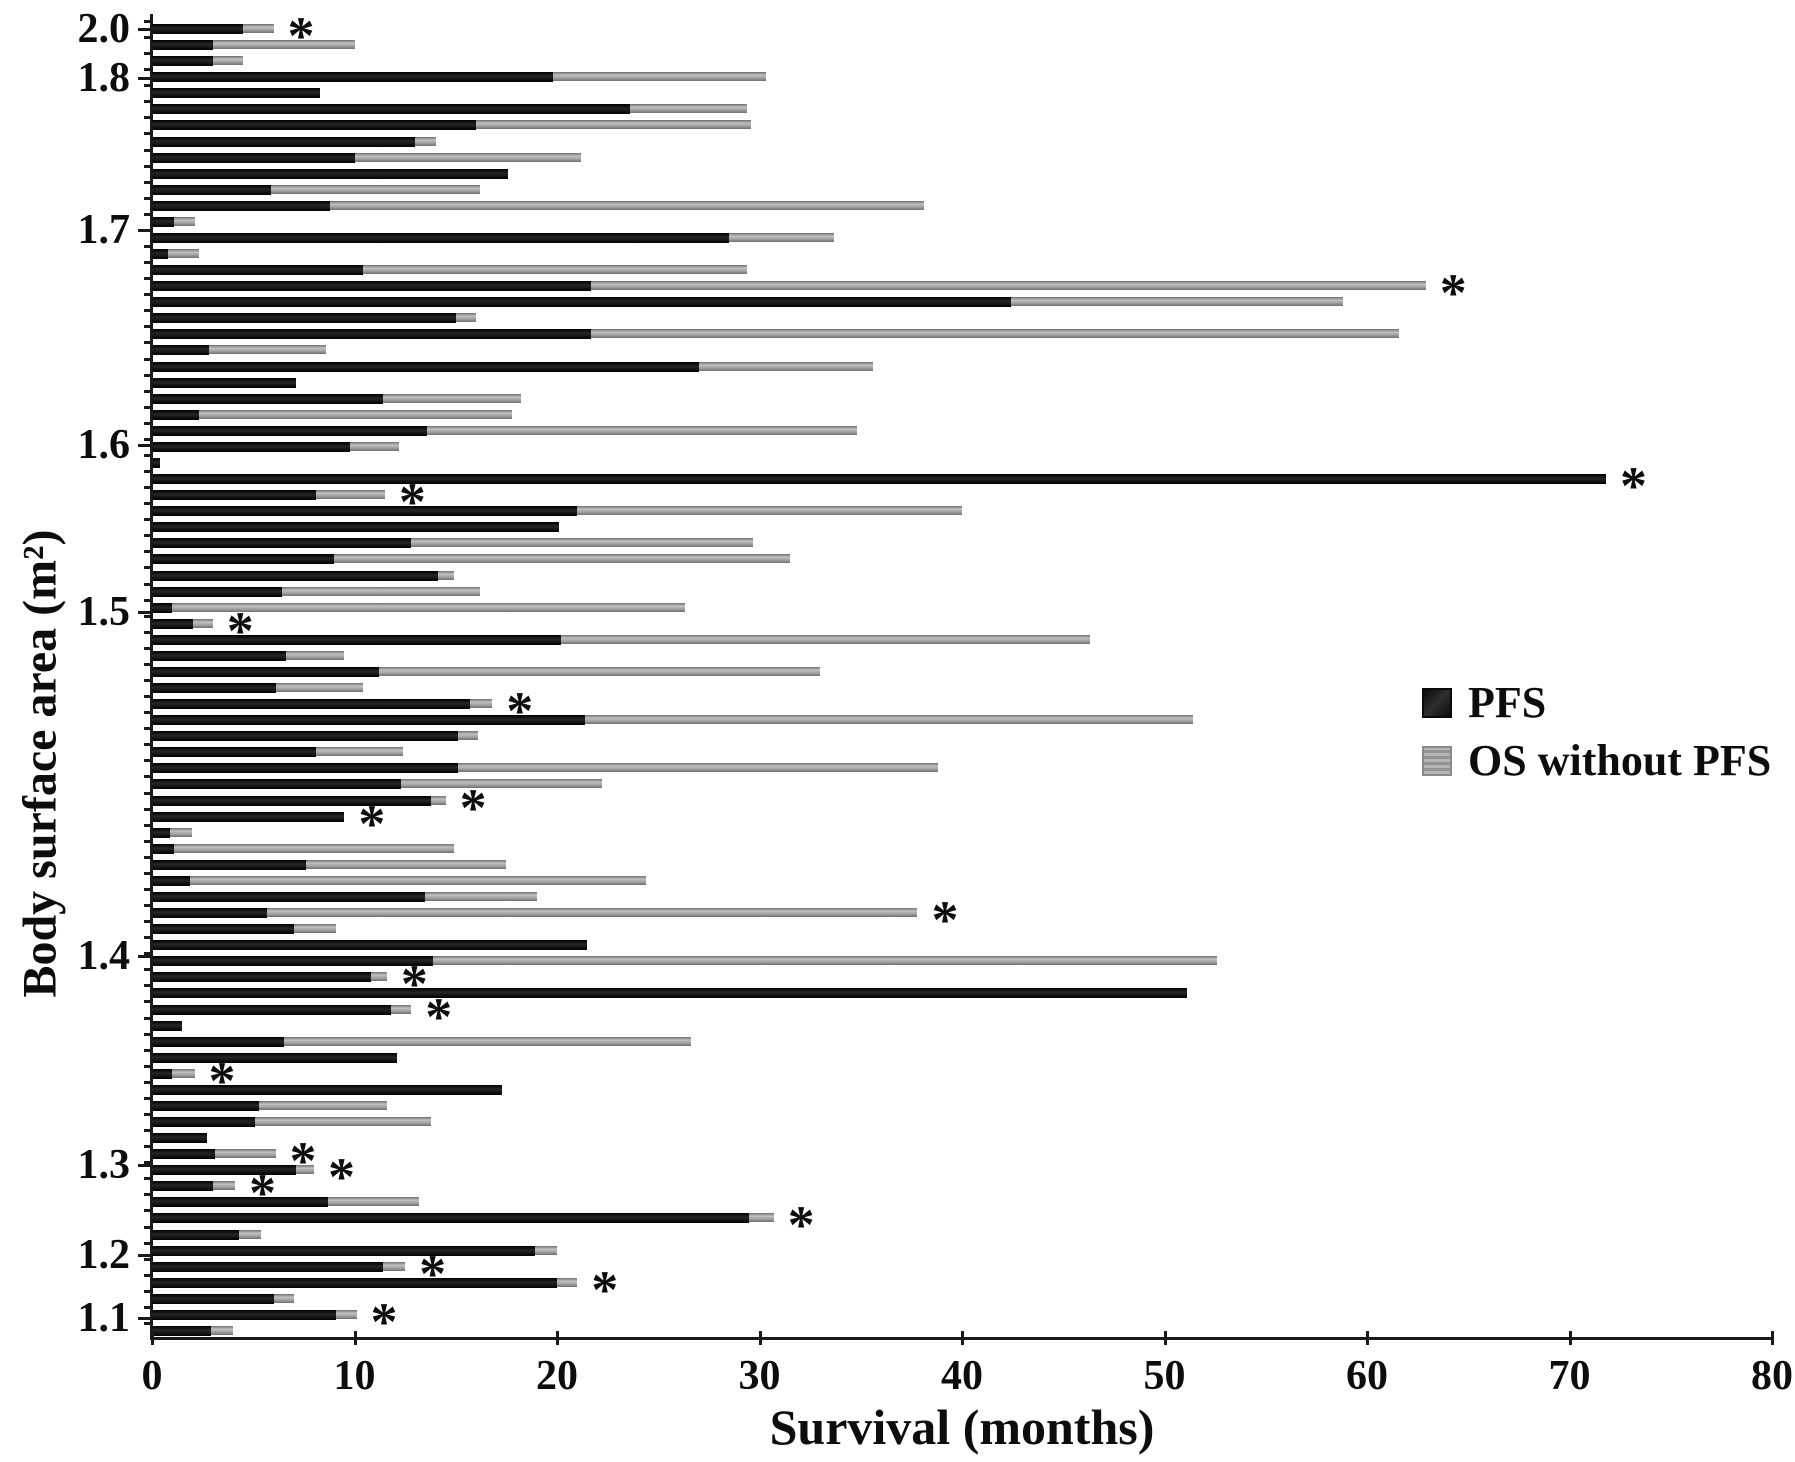  What do you see at coordinates (1437, 703) in the screenshot?
I see `pfs-swatch-icon` at bounding box center [1437, 703].